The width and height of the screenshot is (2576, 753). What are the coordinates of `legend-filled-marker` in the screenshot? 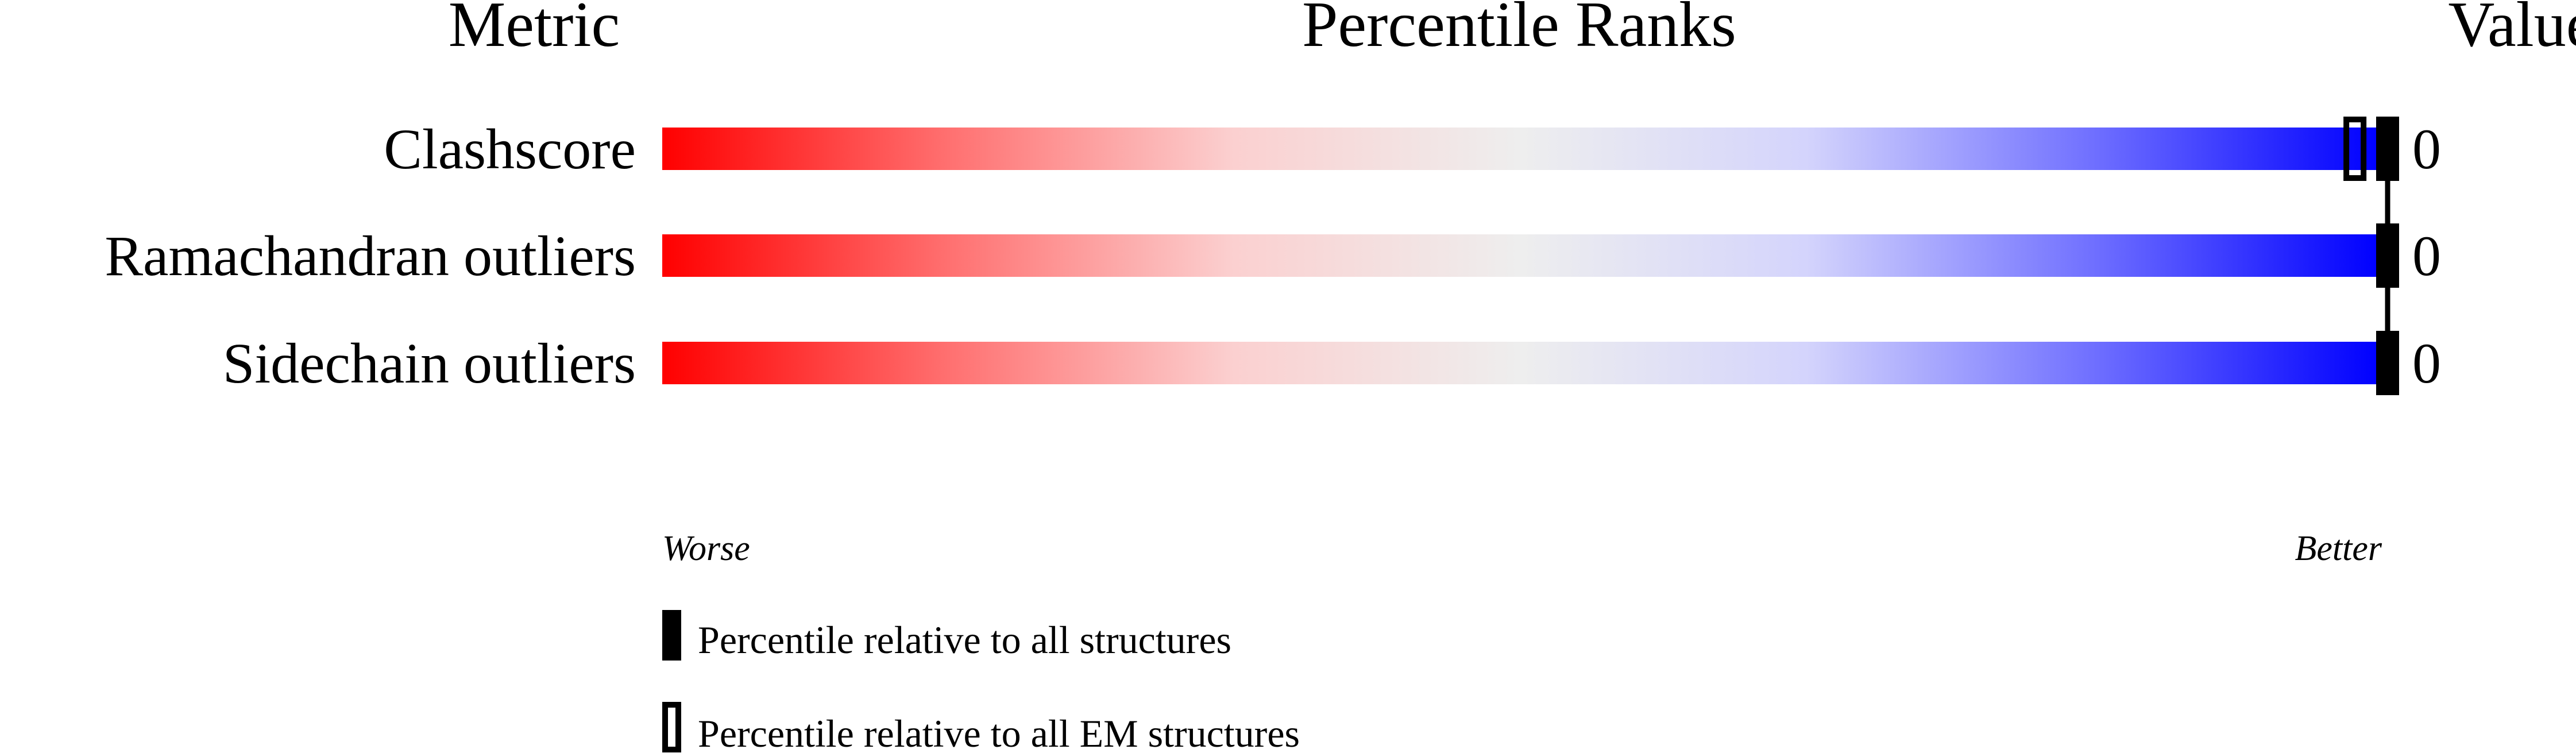 It's located at (671, 636).